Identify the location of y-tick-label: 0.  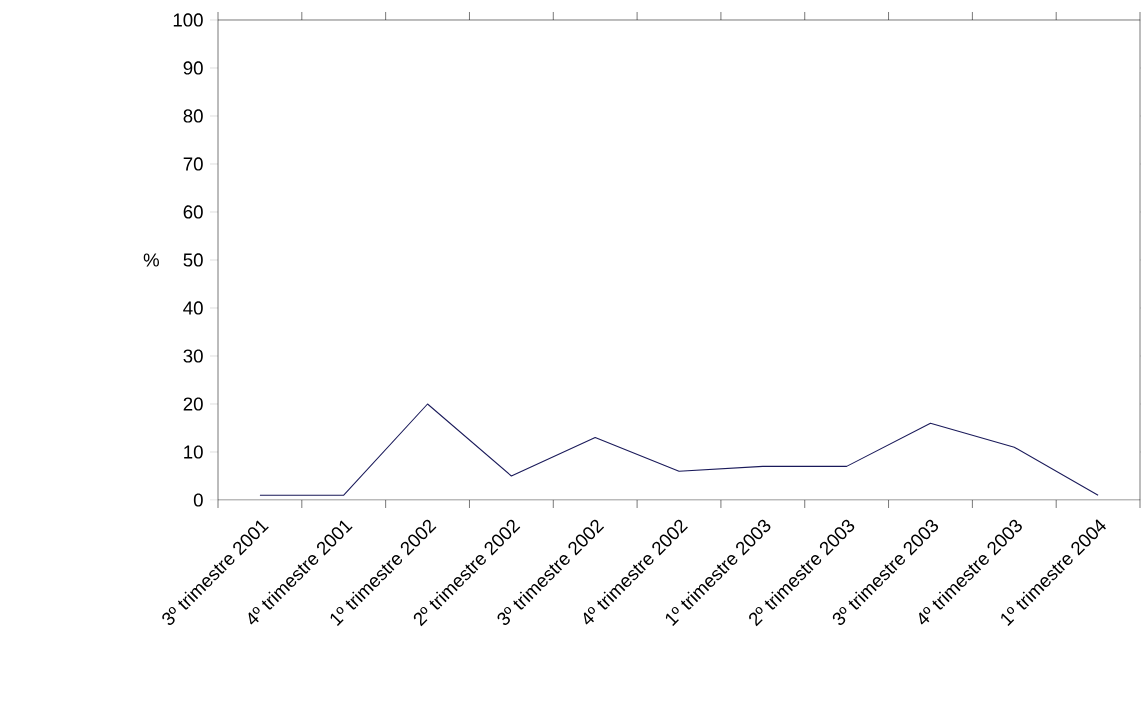
(198, 500).